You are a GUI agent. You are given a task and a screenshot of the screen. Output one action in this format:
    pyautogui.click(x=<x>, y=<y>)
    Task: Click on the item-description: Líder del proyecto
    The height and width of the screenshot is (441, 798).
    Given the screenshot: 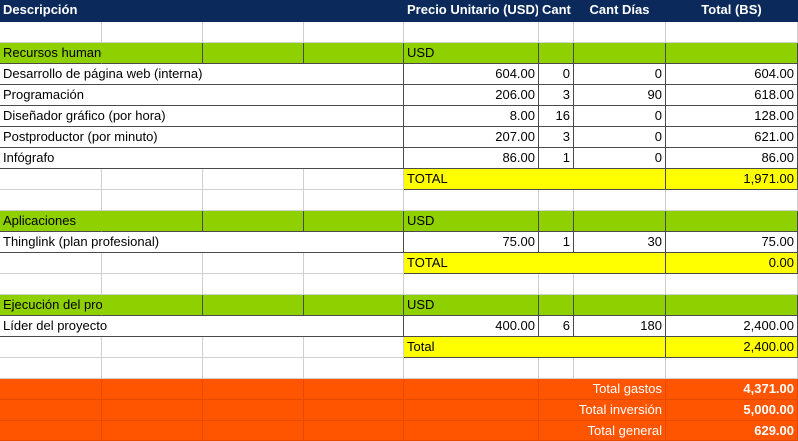 What is the action you would take?
    pyautogui.click(x=202, y=326)
    